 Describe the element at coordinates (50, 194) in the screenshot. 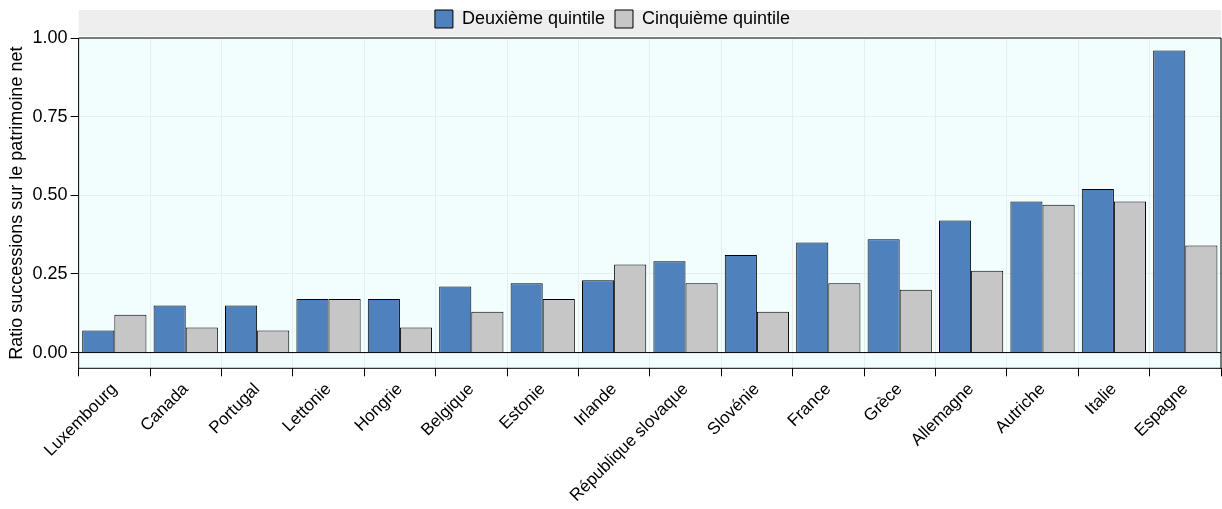

I see `y-tick-label: 0.50` at that location.